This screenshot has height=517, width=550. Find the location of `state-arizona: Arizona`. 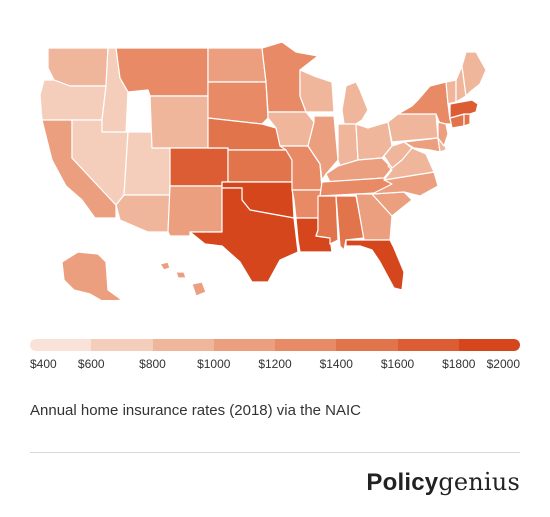

state-arizona: Arizona is located at coordinates (143, 213).